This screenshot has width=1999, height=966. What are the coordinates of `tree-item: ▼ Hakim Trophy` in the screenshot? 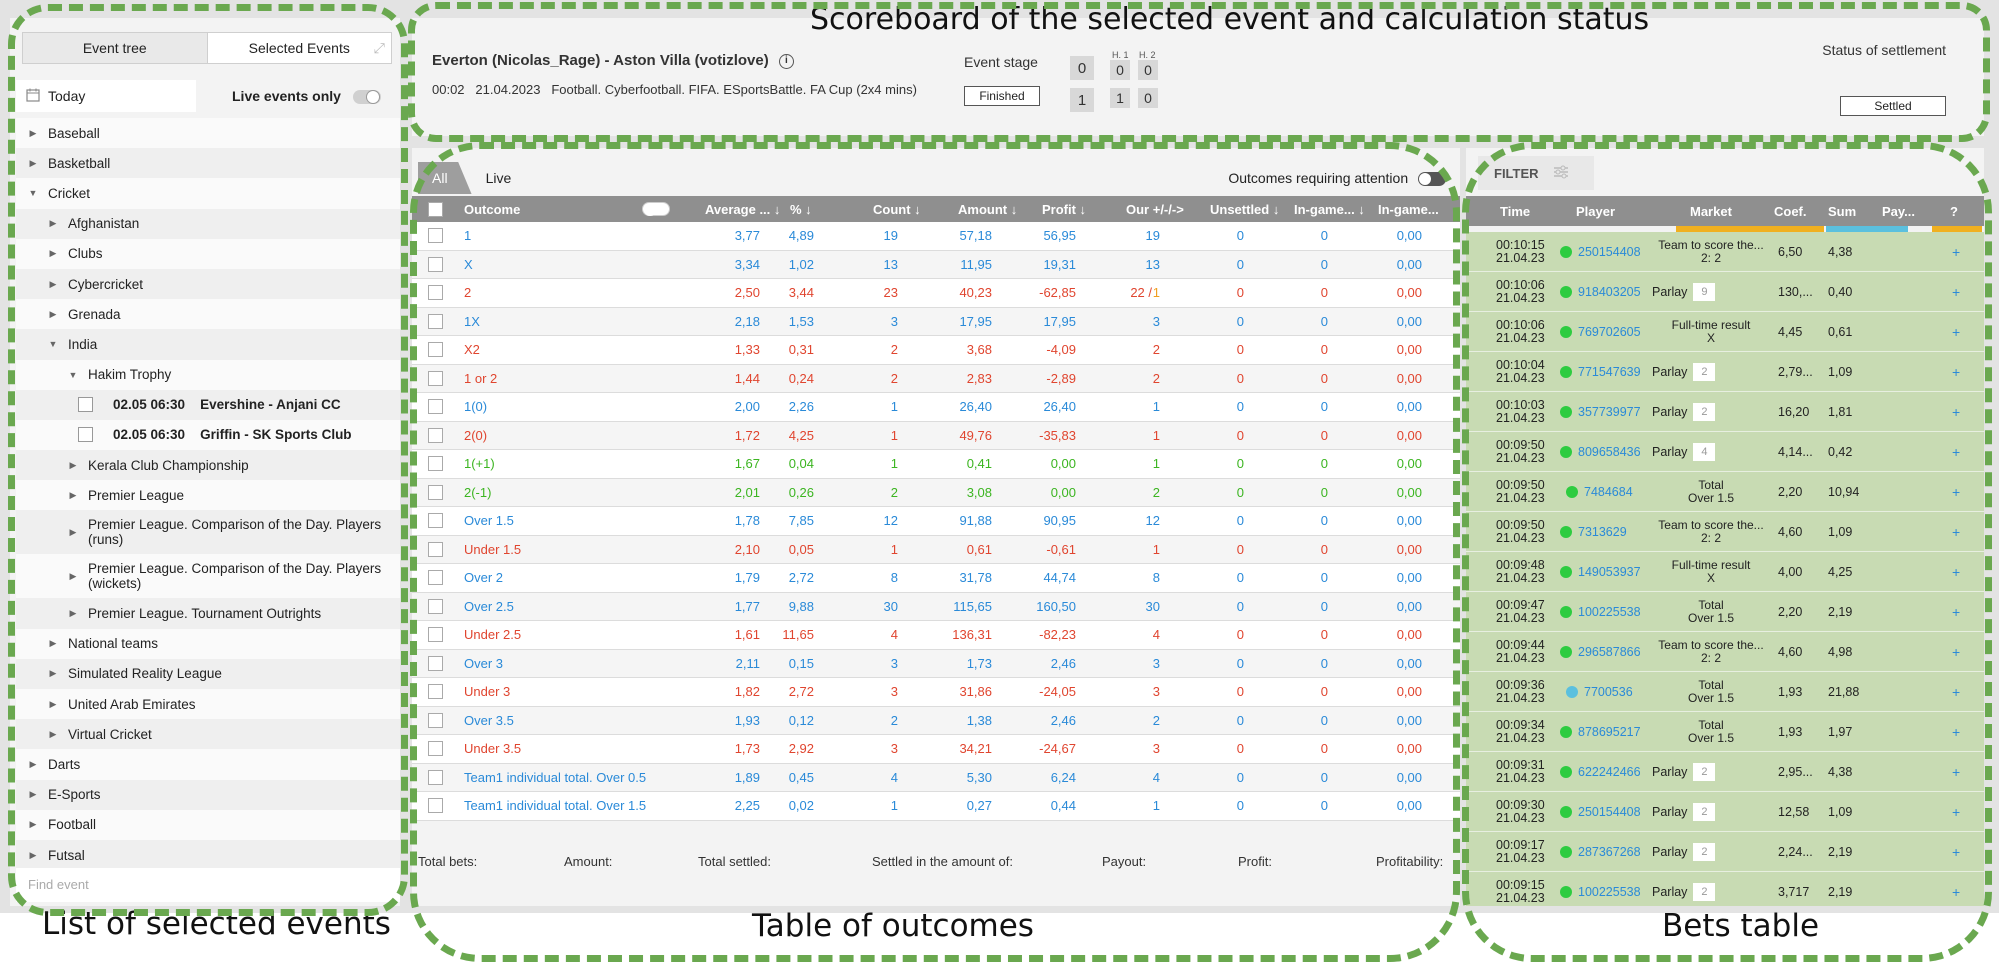 It's located at (208, 375).